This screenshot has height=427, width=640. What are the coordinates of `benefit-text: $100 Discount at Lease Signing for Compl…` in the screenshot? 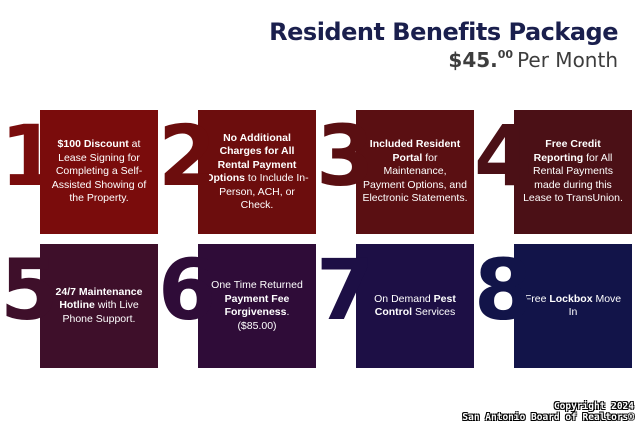 It's located at (99, 171).